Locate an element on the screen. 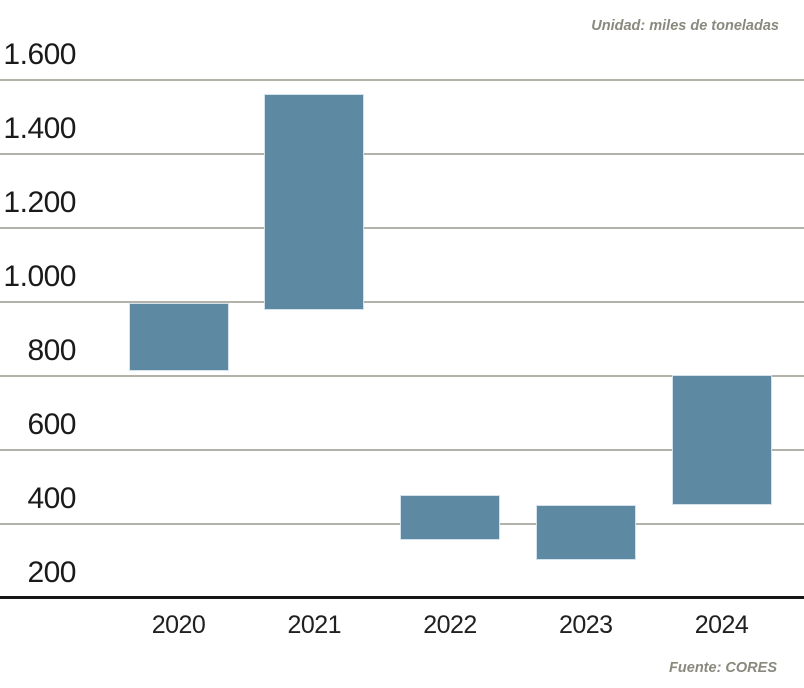 Image resolution: width=804 pixels, height=688 pixels. source-note: Fuente: CORES is located at coordinates (723, 668).